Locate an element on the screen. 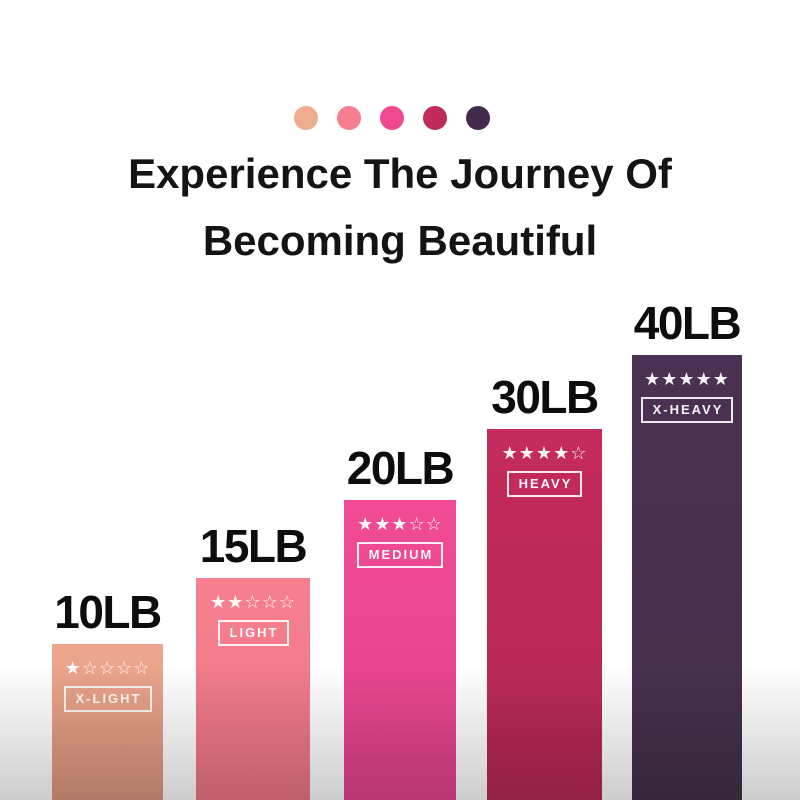 Image resolution: width=800 pixels, height=800 pixels. title-line-1: Experience The Journey Of is located at coordinates (400, 173).